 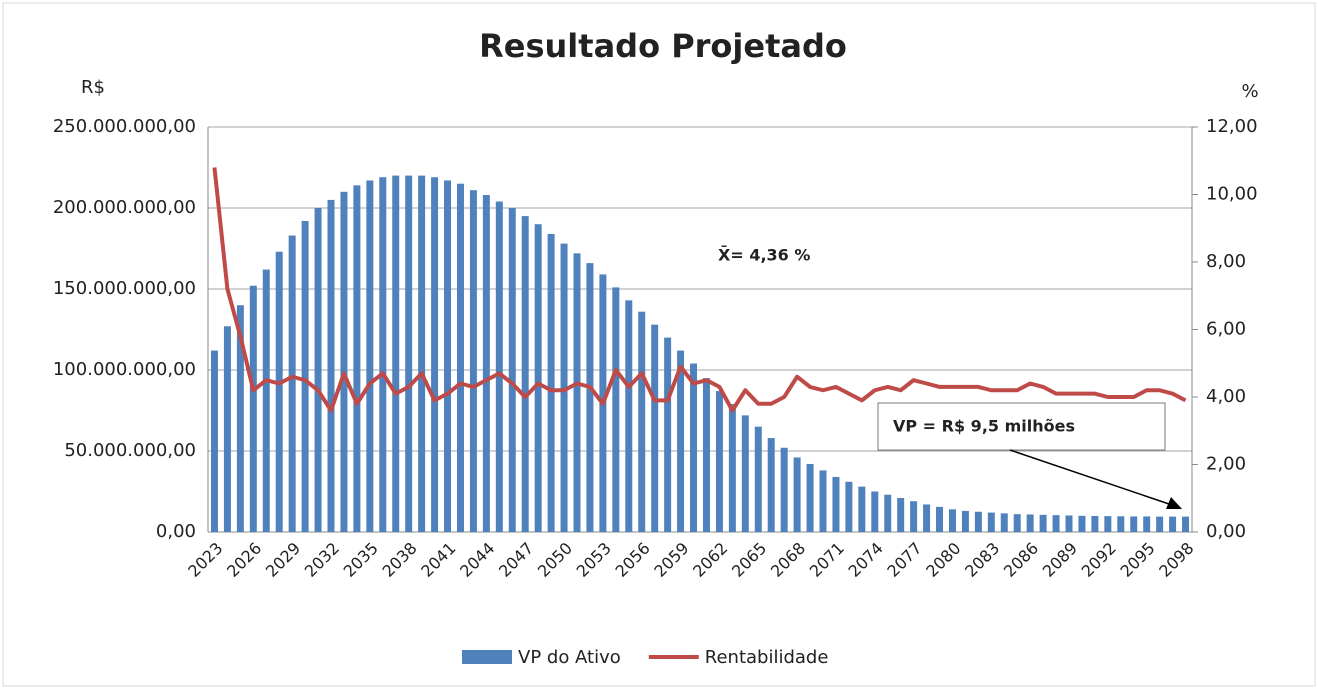 I want to click on y-tick-label: 200.000.000,00, so click(x=124, y=207).